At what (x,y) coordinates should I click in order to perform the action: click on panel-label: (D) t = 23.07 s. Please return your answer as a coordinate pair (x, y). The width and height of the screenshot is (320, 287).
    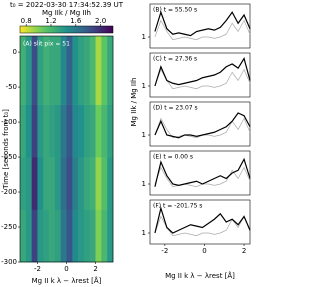
    Looking at the image, I should click on (175, 108).